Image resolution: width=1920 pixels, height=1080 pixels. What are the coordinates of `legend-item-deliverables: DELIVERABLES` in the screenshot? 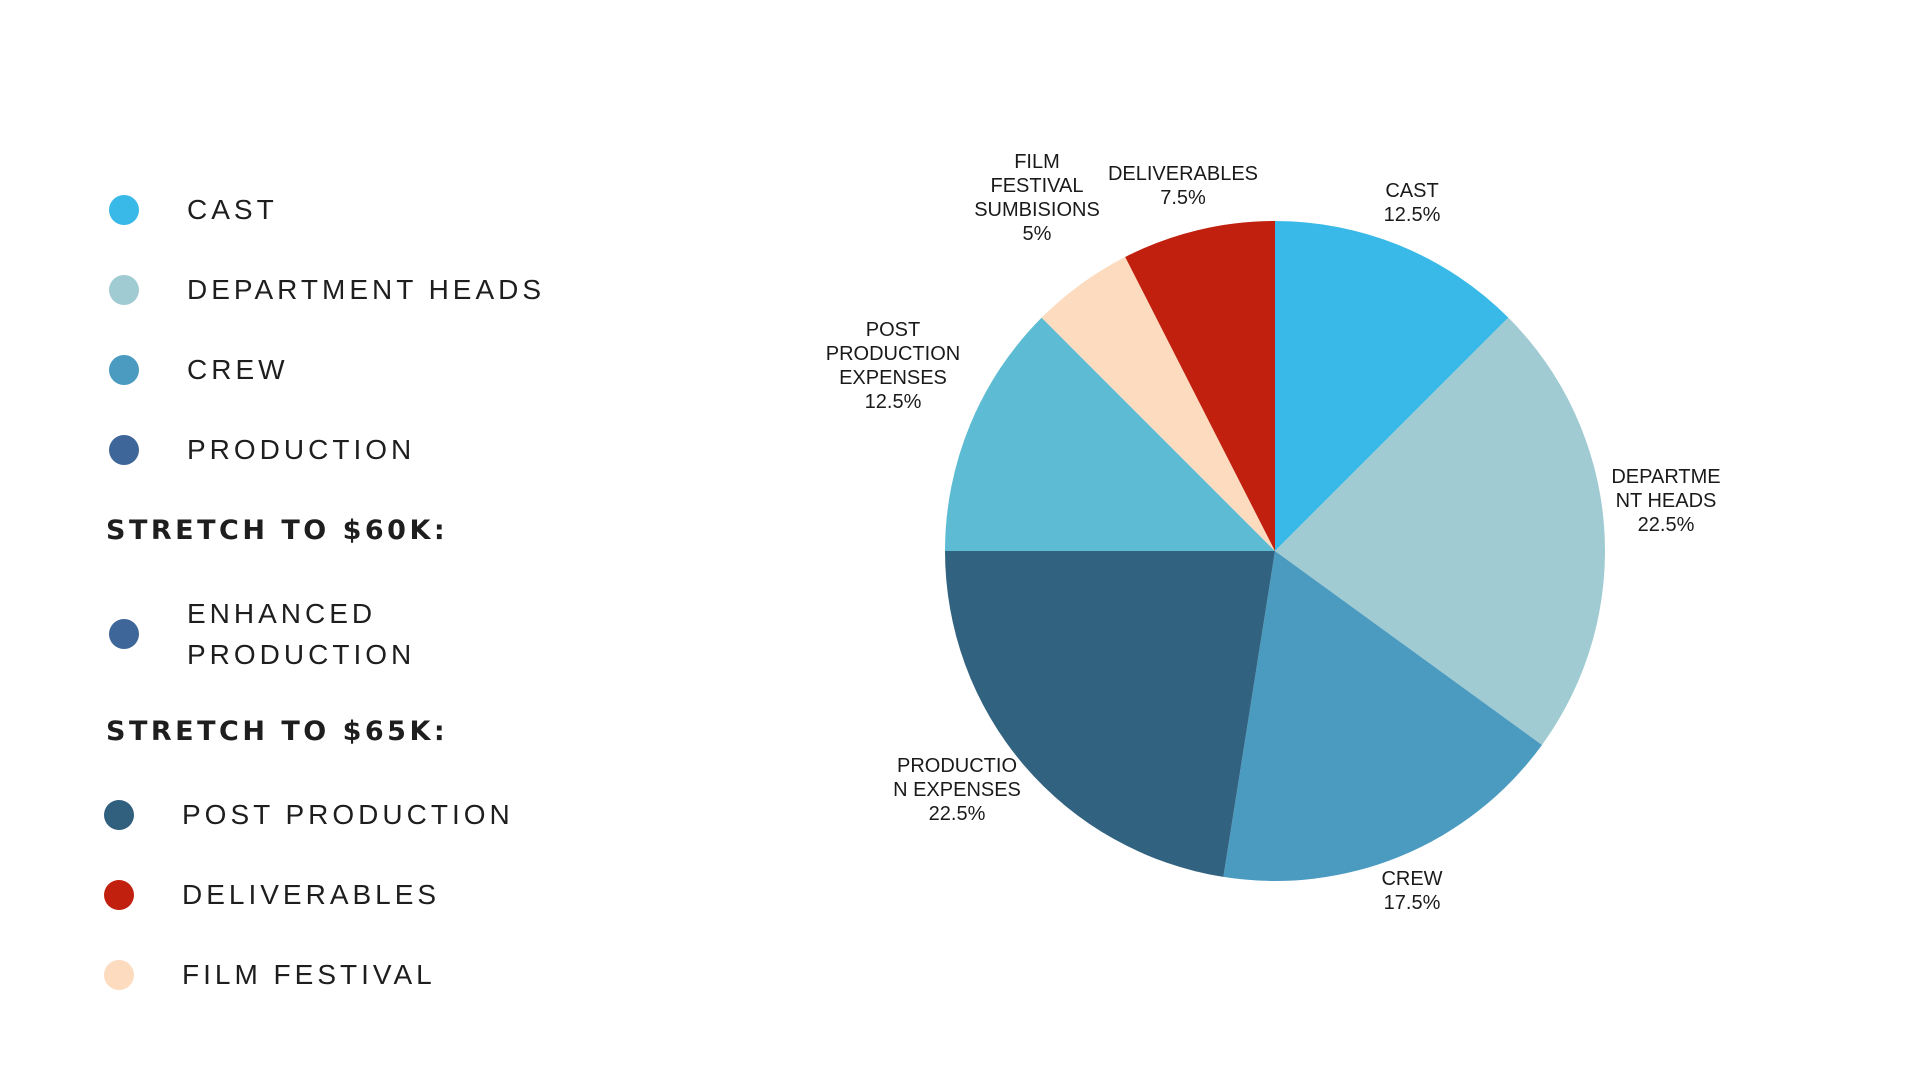 It's located at (272, 894).